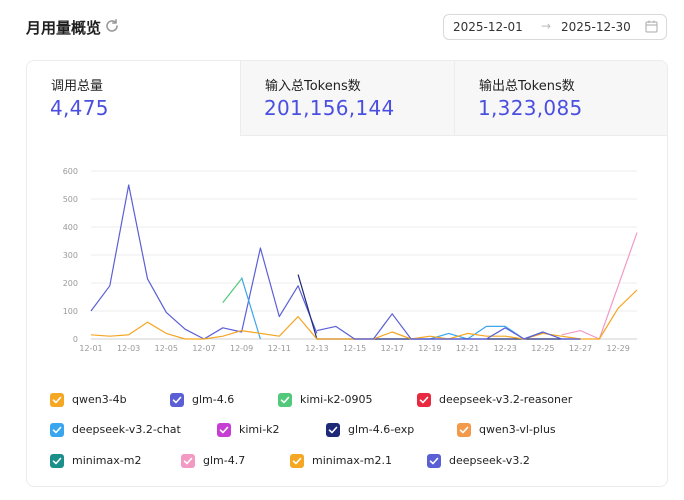 This screenshot has width=684, height=500. What do you see at coordinates (429, 348) in the screenshot?
I see `x-tick-label: 12-19` at bounding box center [429, 348].